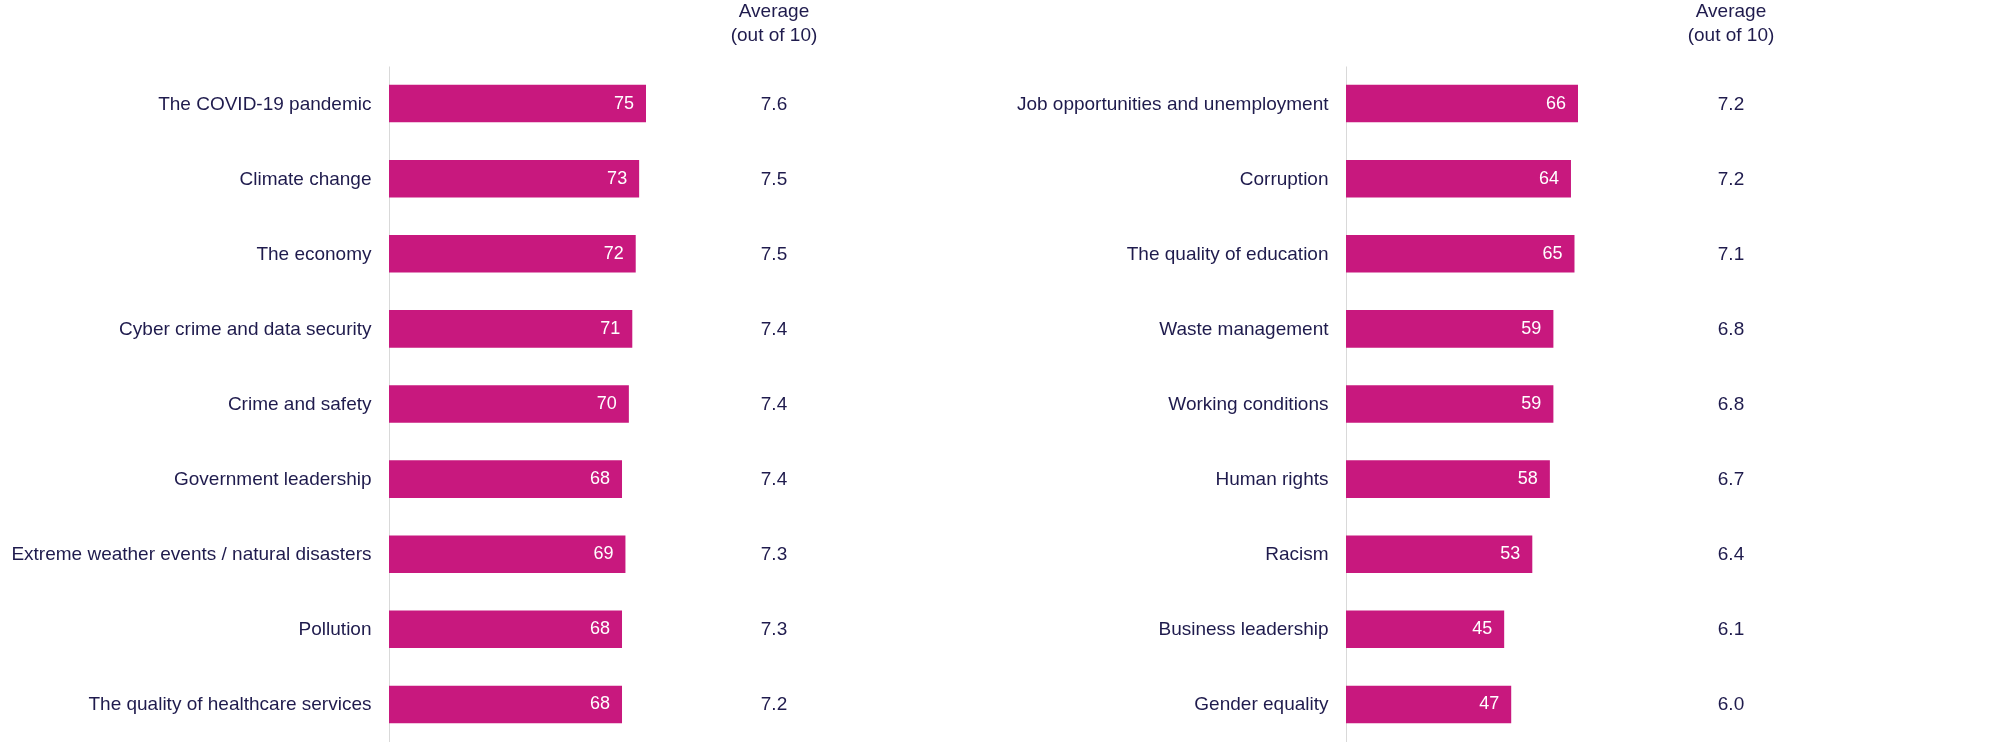  What do you see at coordinates (191, 554) in the screenshot?
I see `y-tick-label: Extreme weather events / natural disasters` at bounding box center [191, 554].